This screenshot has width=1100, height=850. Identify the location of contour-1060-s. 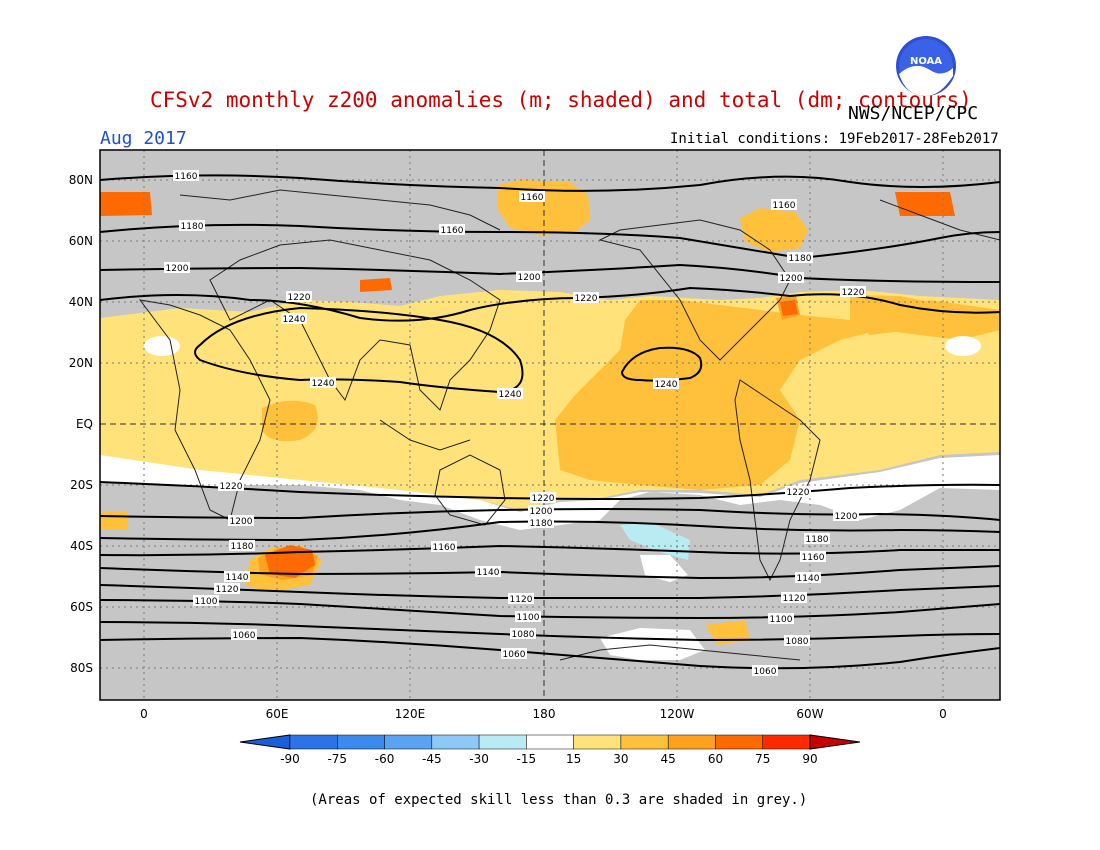
(550, 653).